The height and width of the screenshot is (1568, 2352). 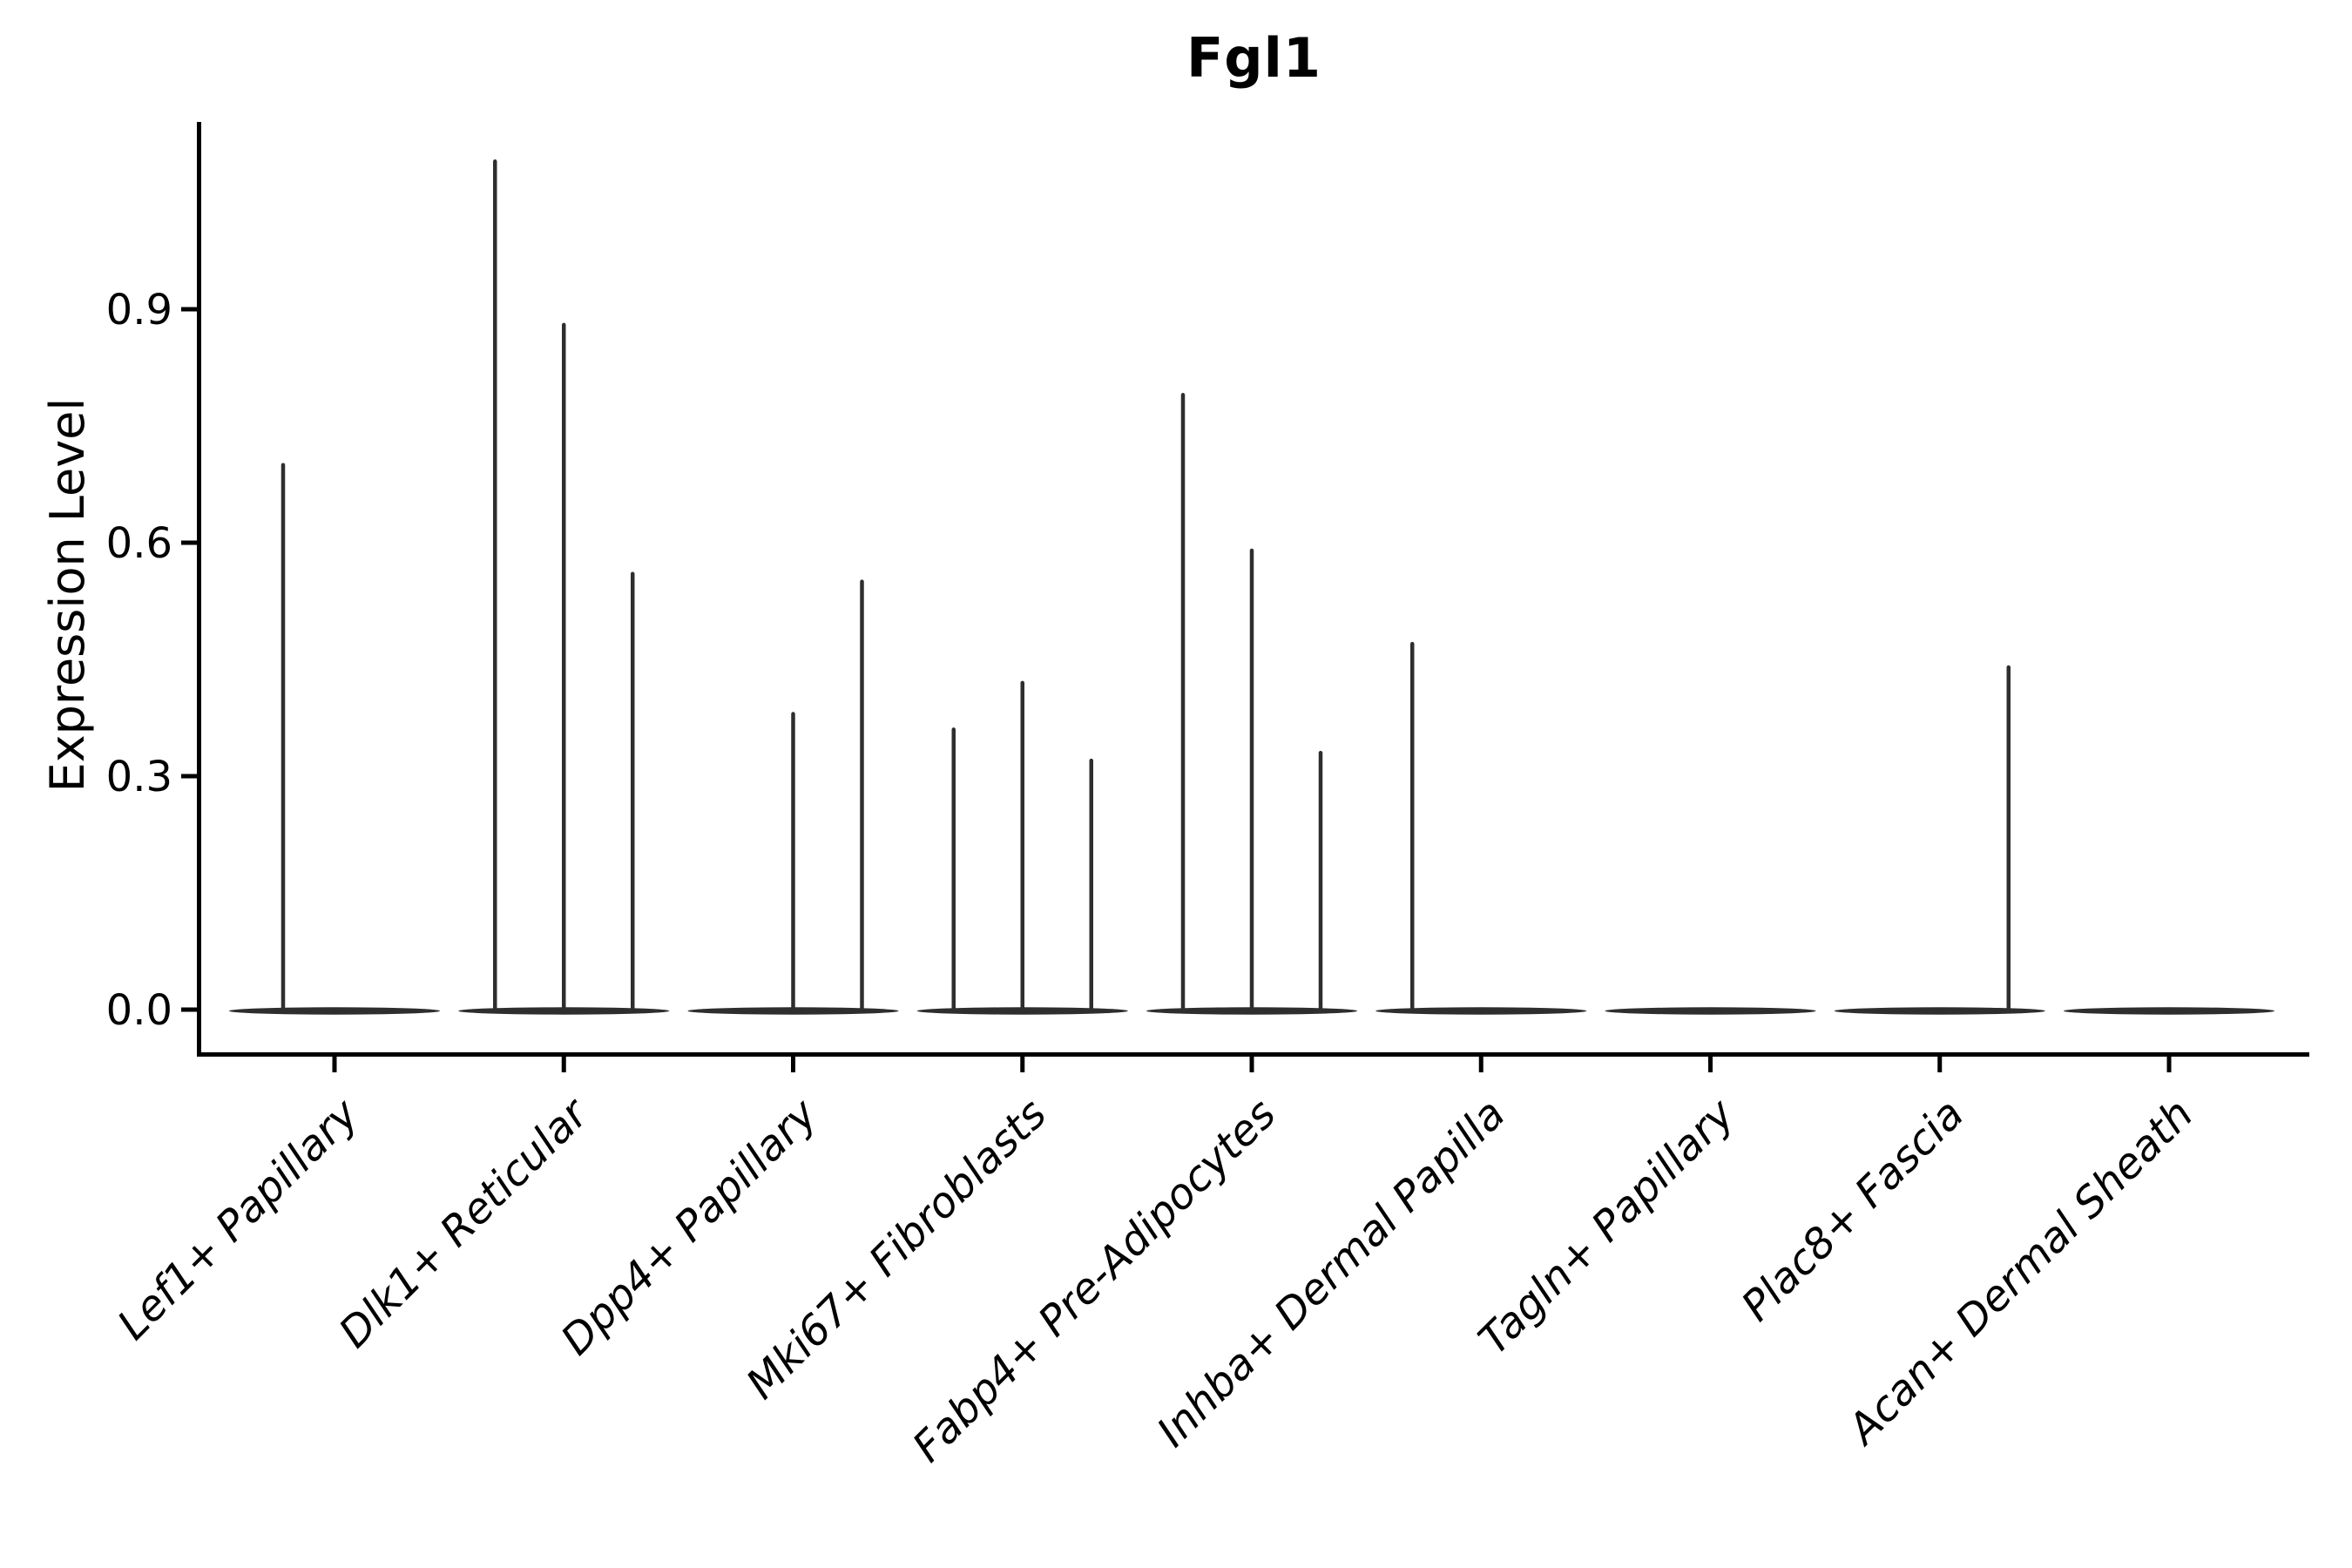 I want to click on x-category-label: Plac8+ Fascia, so click(x=1854, y=1211).